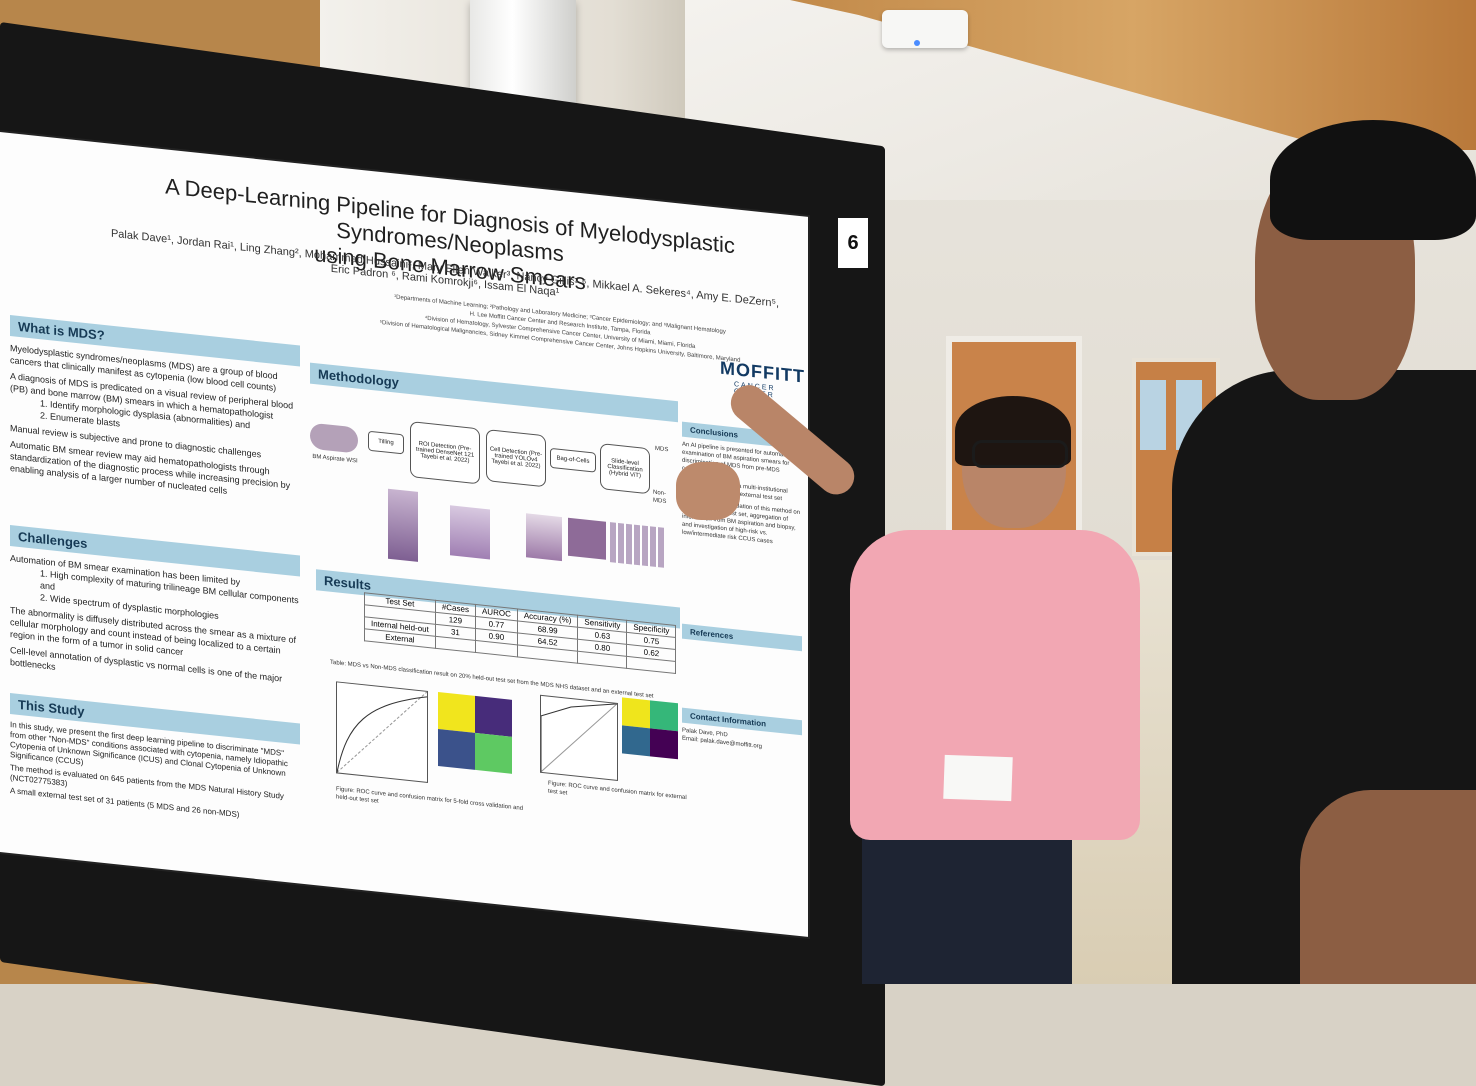  I want to click on roc-curve-svg, so click(382, 732).